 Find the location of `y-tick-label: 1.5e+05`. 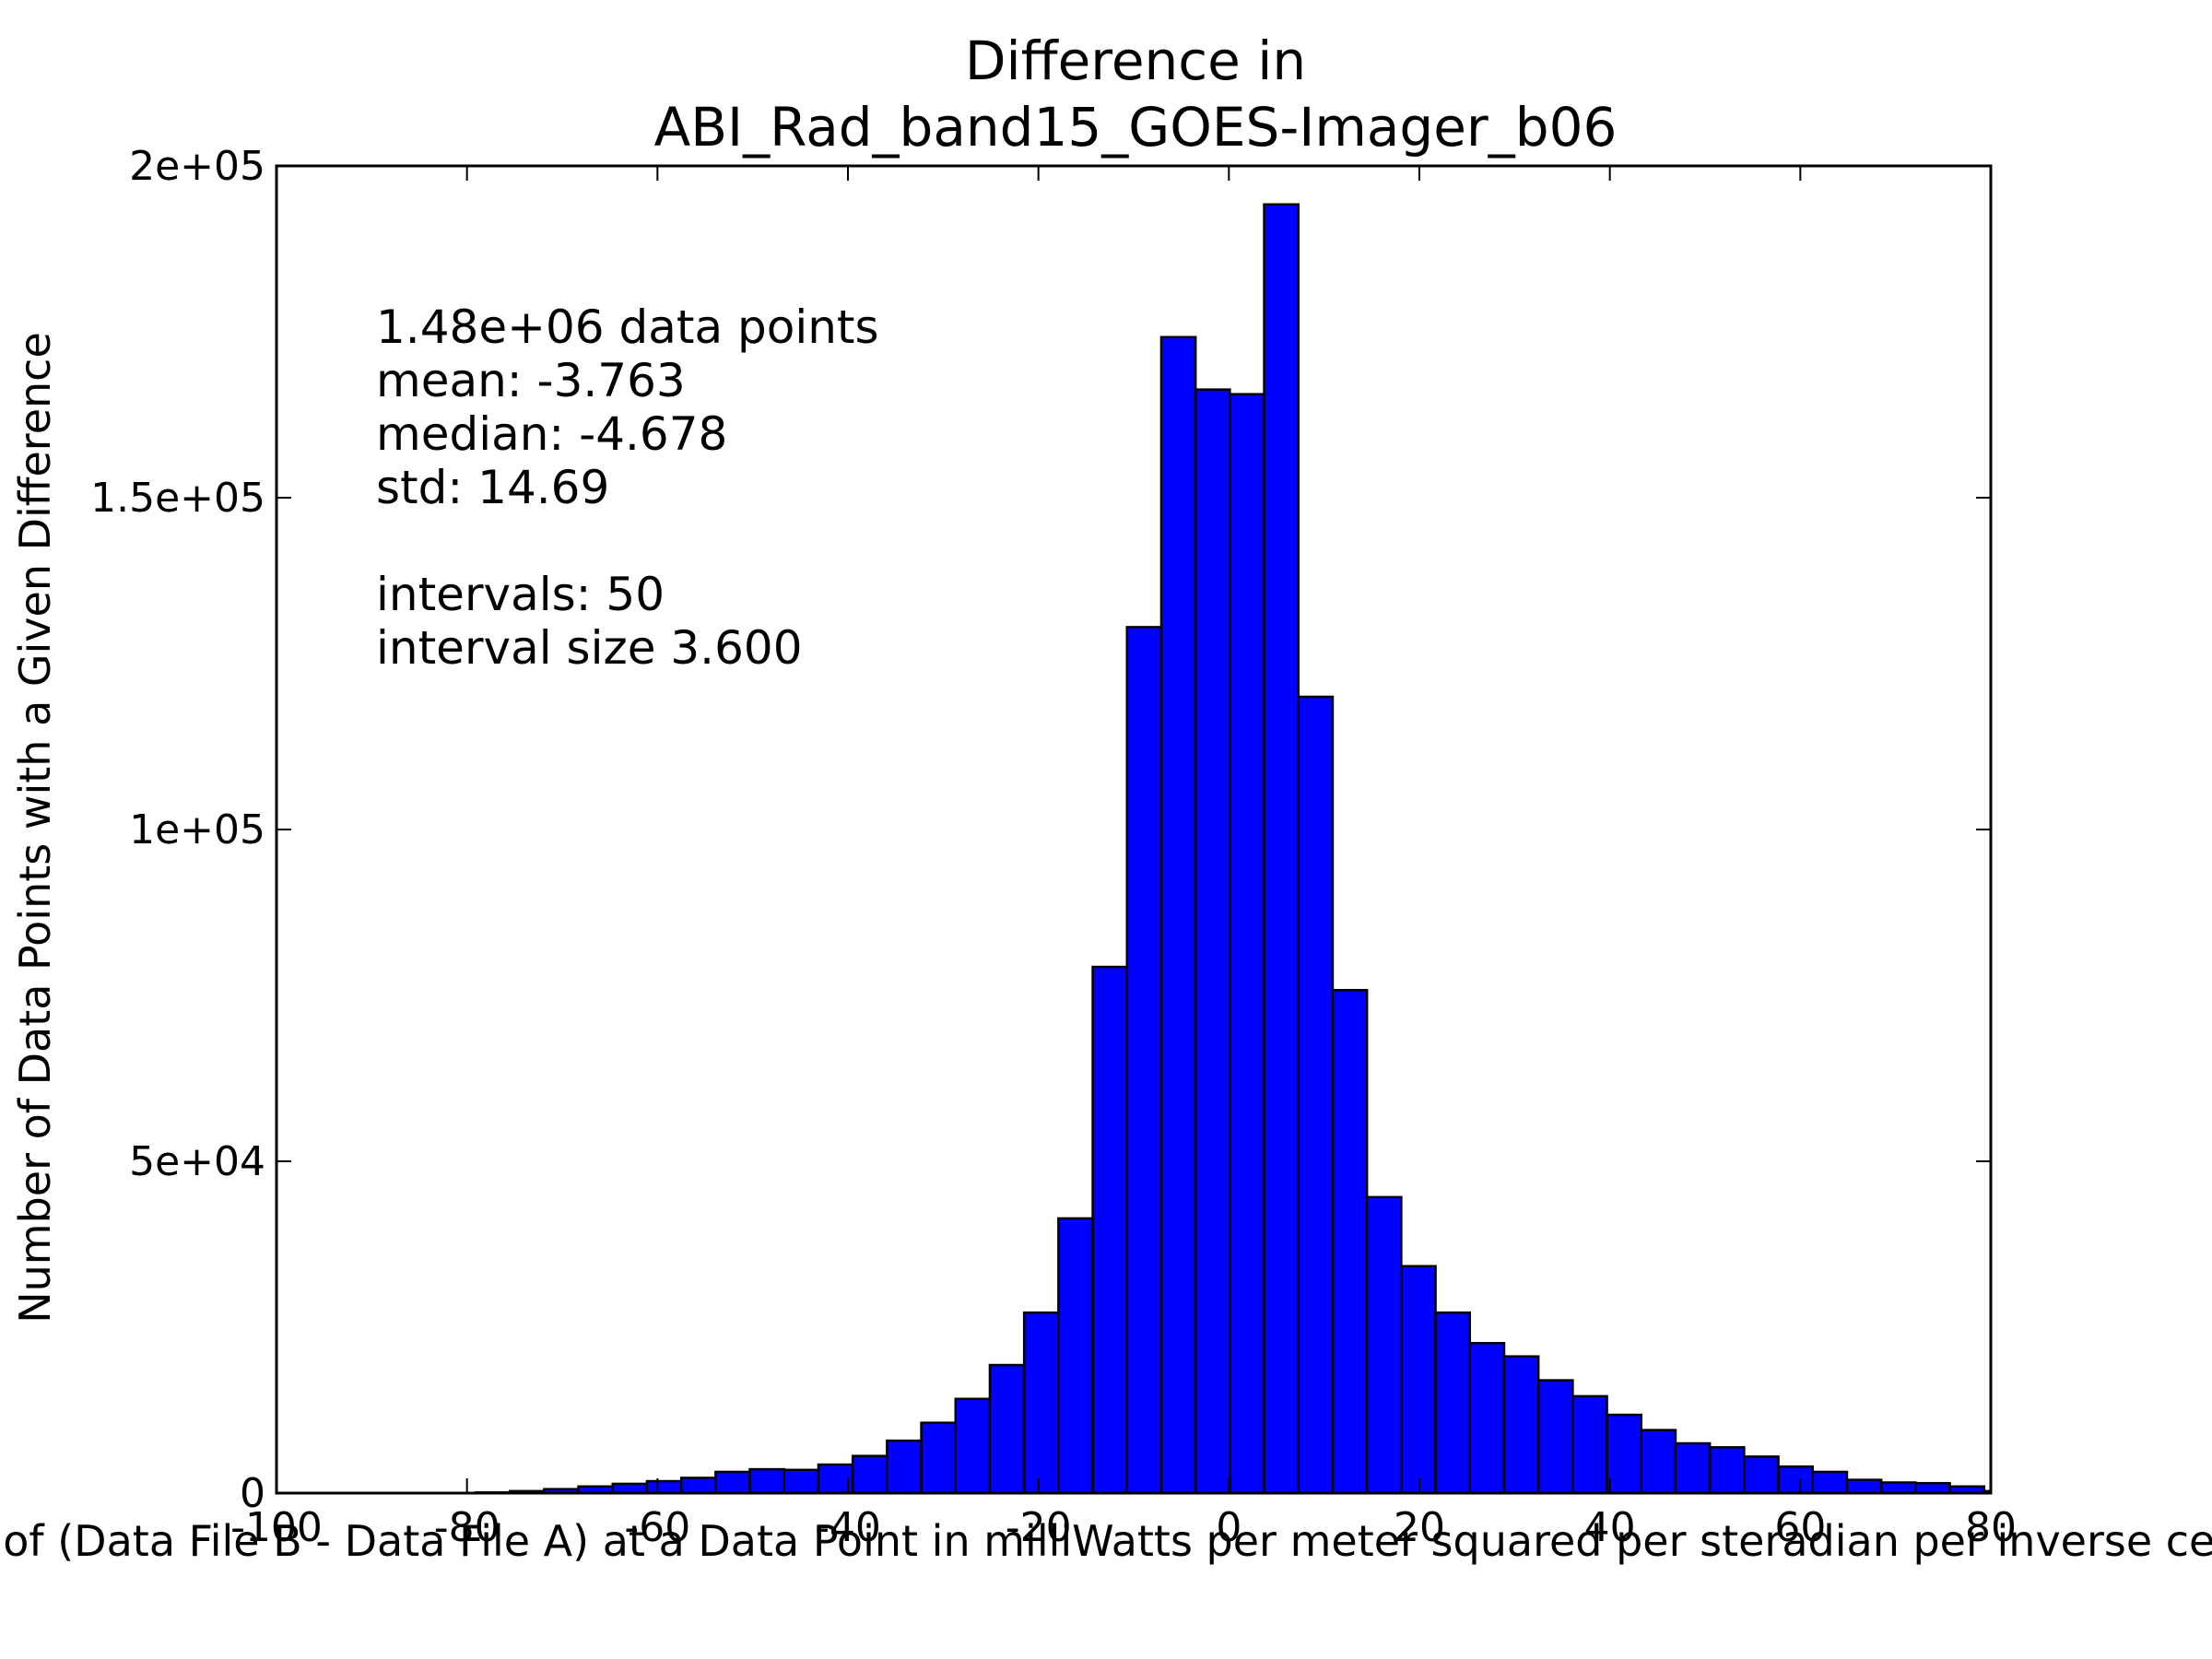

y-tick-label: 1.5e+05 is located at coordinates (177, 498).